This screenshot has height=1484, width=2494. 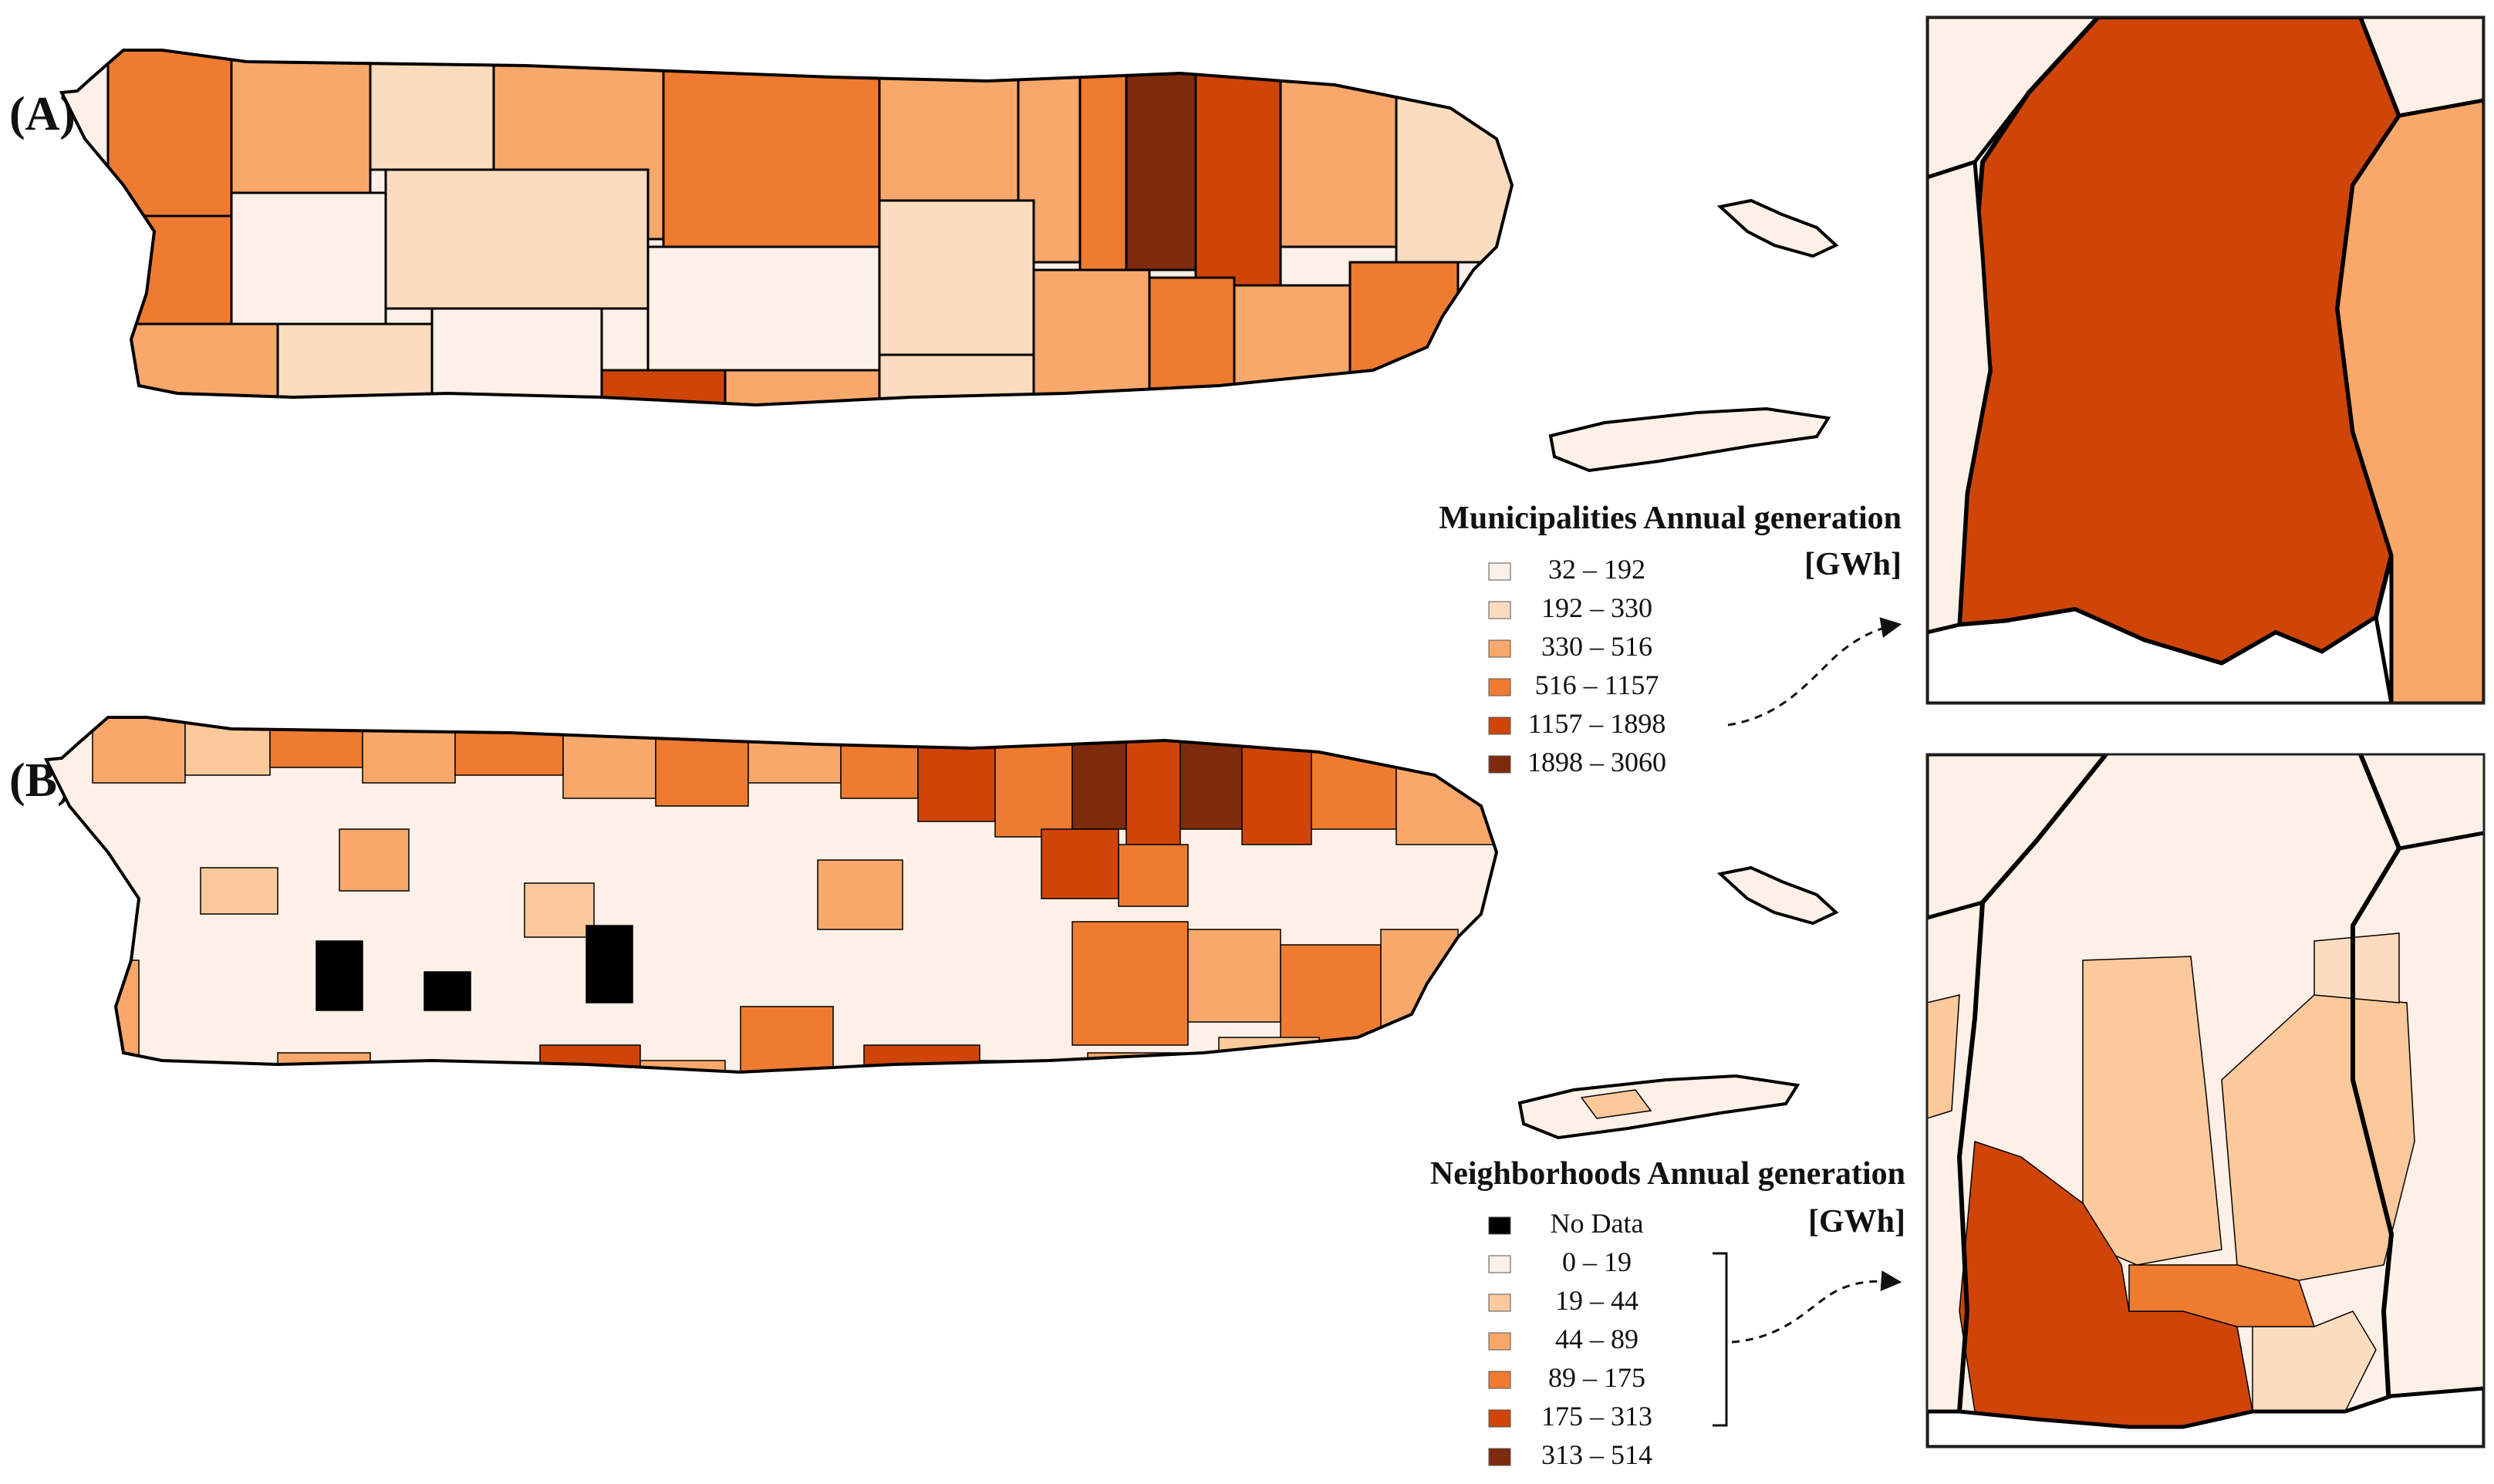 What do you see at coordinates (1777, 228) in the screenshot?
I see `island-culebra-a` at bounding box center [1777, 228].